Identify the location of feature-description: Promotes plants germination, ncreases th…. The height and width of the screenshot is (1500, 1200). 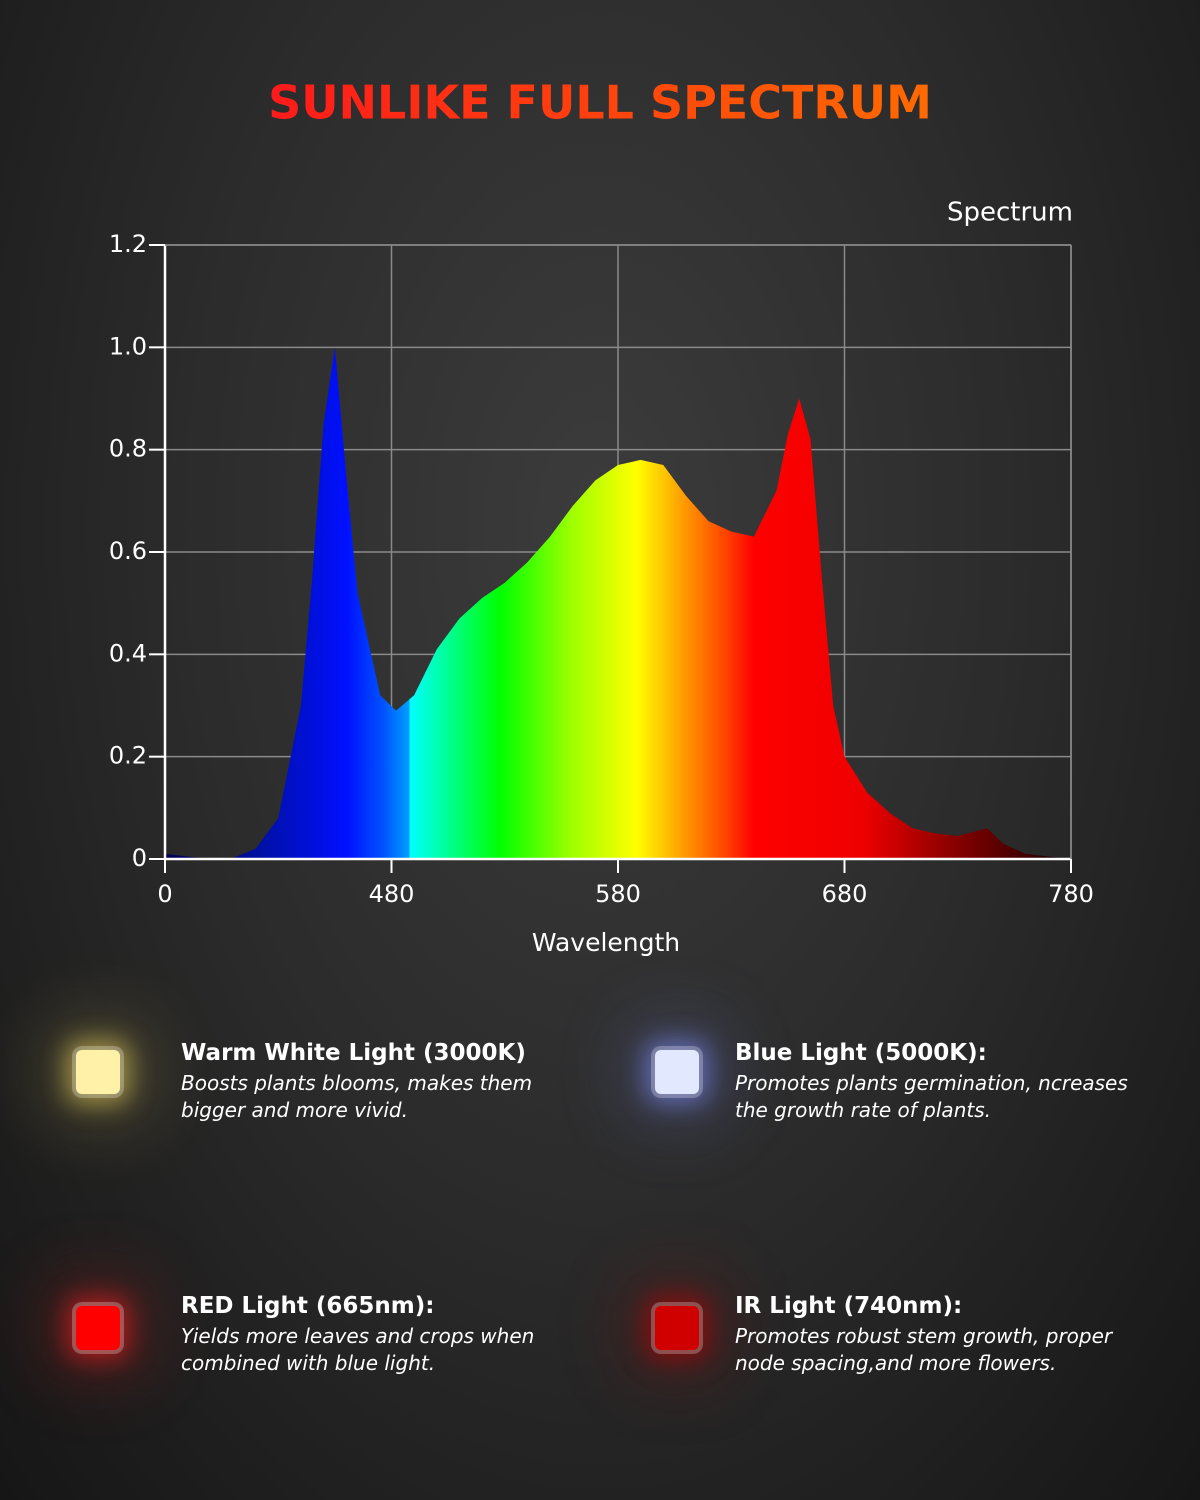
(931, 1096).